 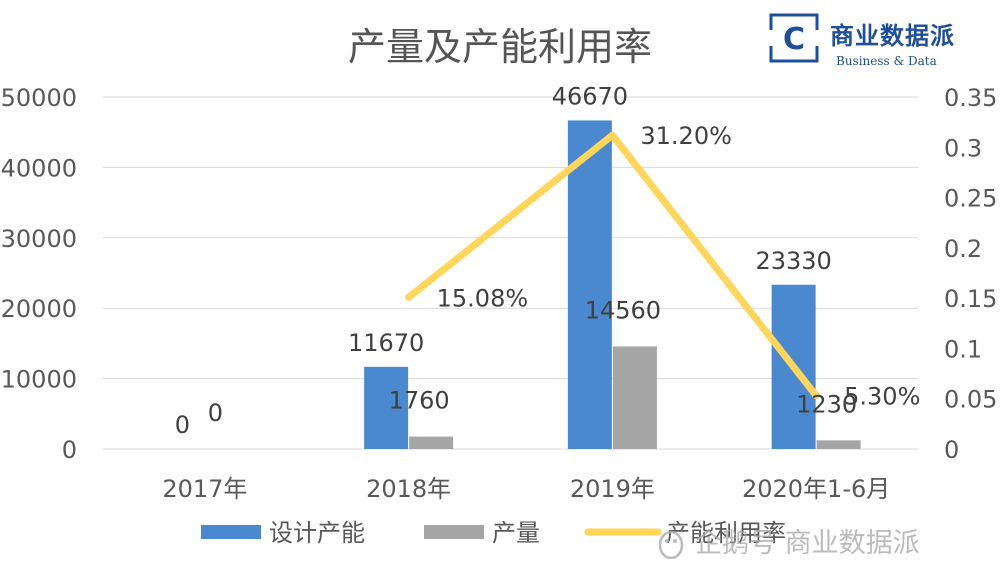 What do you see at coordinates (39, 168) in the screenshot?
I see `left-tick-label: 40000` at bounding box center [39, 168].